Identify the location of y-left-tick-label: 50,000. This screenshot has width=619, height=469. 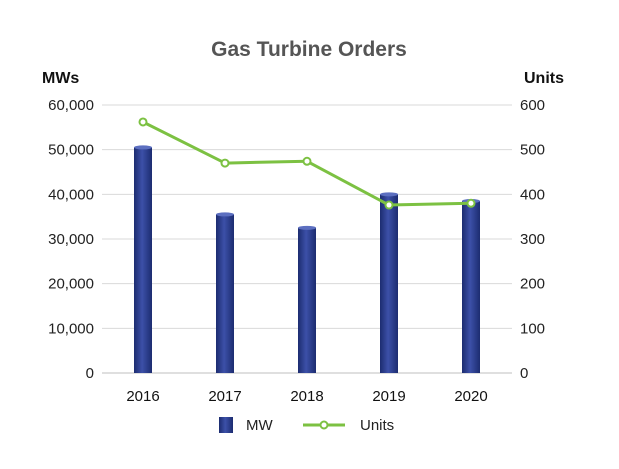
(71, 150).